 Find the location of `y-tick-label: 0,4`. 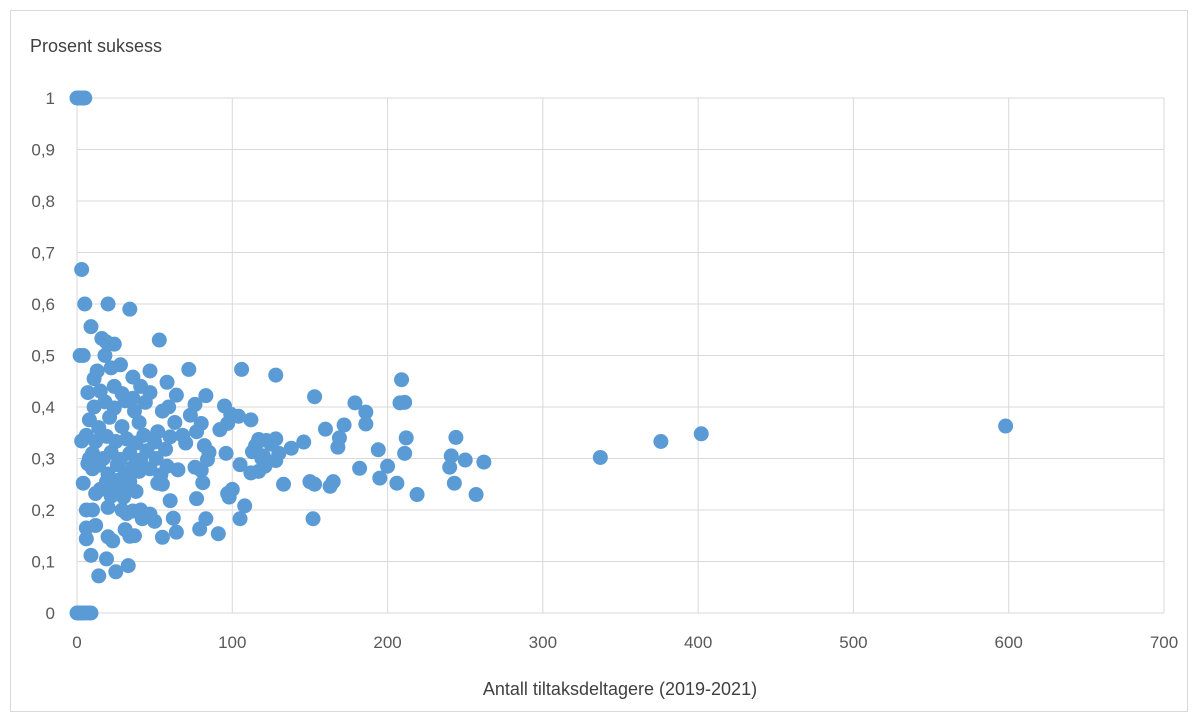

y-tick-label: 0,4 is located at coordinates (43, 407).